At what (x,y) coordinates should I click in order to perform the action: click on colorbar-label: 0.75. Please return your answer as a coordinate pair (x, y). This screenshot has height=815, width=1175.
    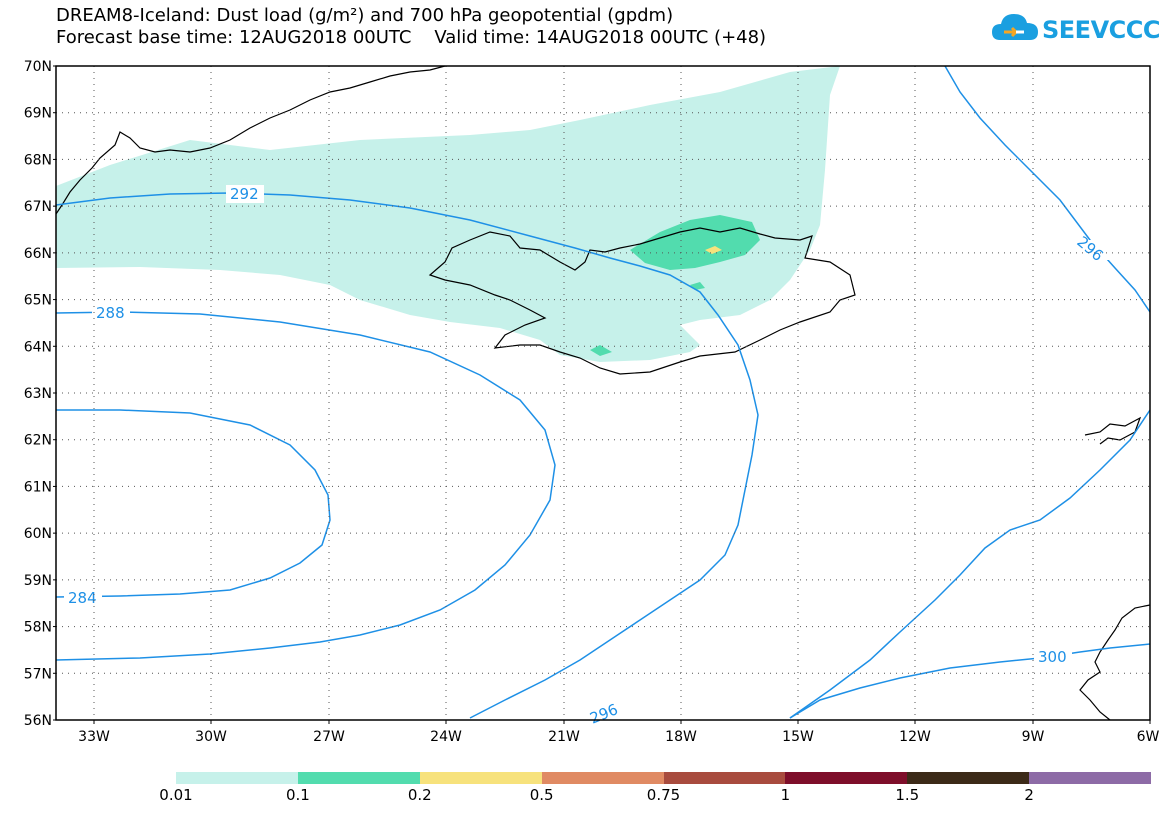
    Looking at the image, I should click on (663, 795).